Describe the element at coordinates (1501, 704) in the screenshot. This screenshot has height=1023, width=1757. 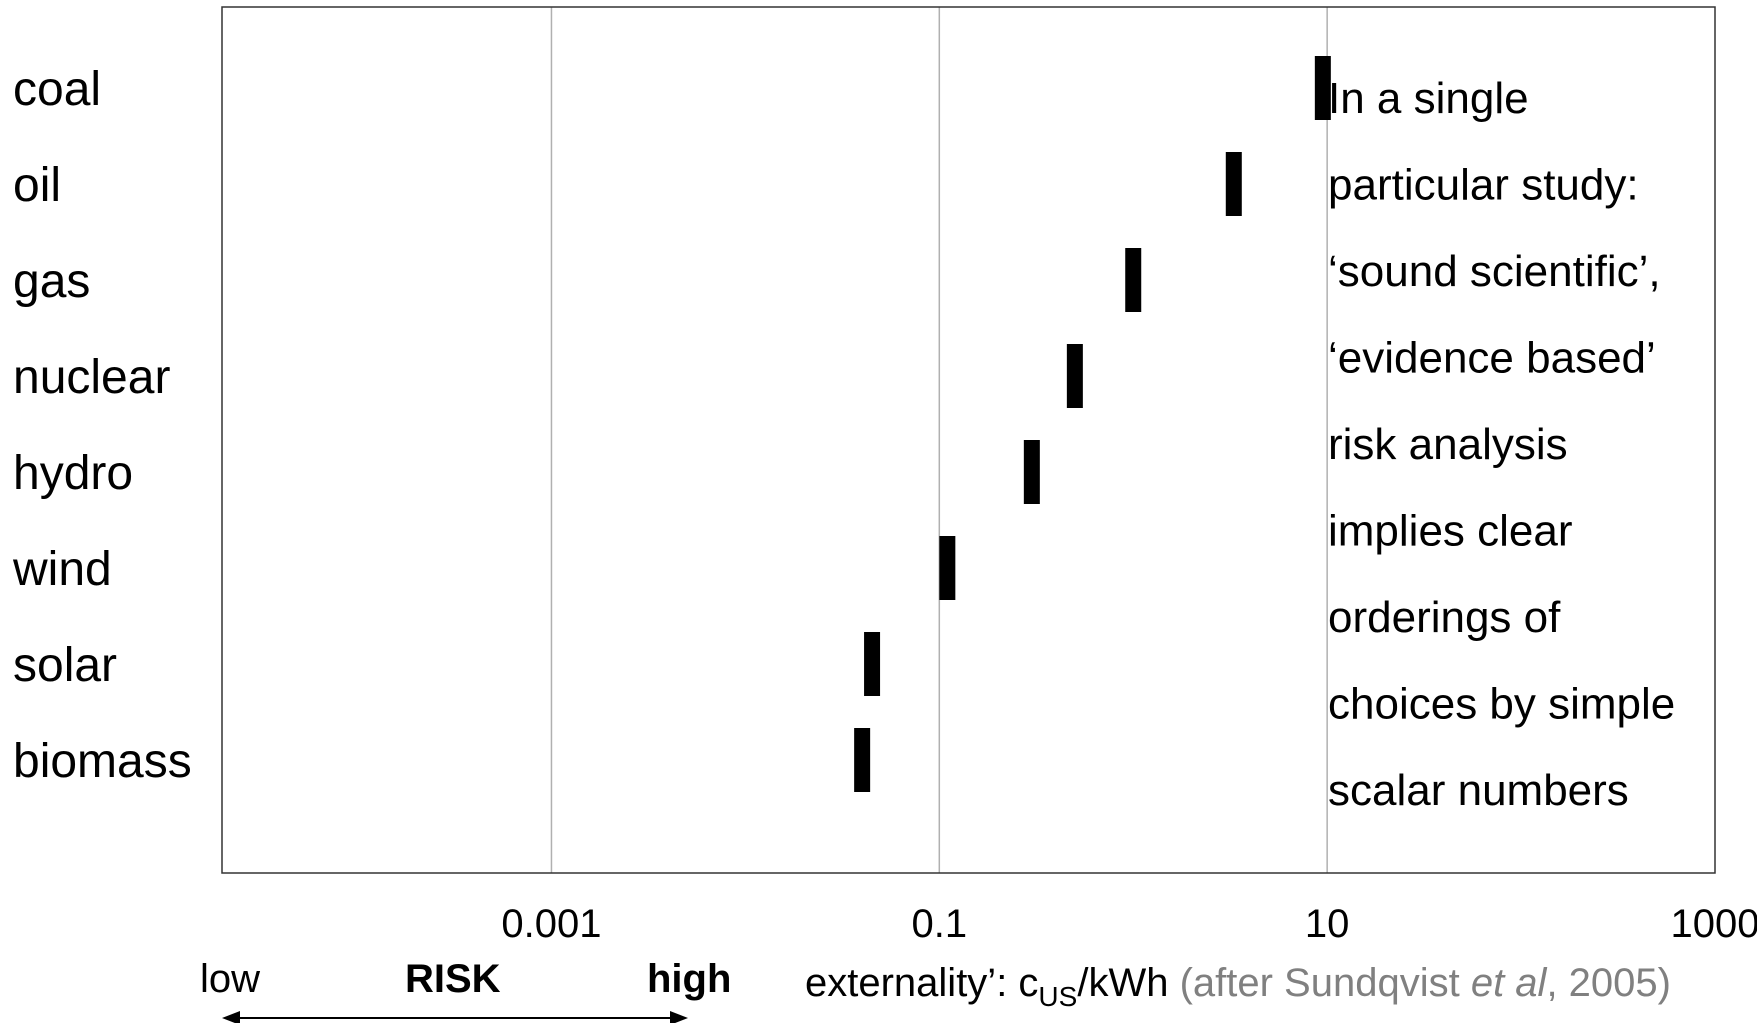
I see `note-line: choices by simple` at that location.